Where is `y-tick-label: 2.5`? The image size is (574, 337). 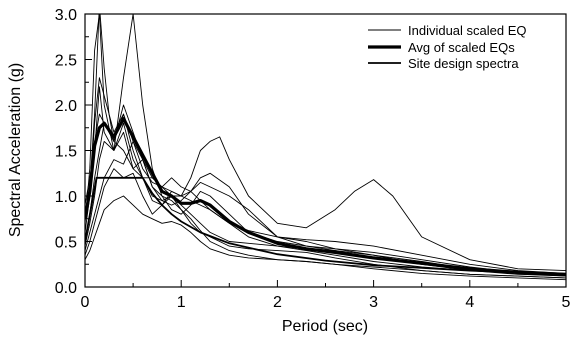
y-tick-label: 2.5 is located at coordinates (66, 61).